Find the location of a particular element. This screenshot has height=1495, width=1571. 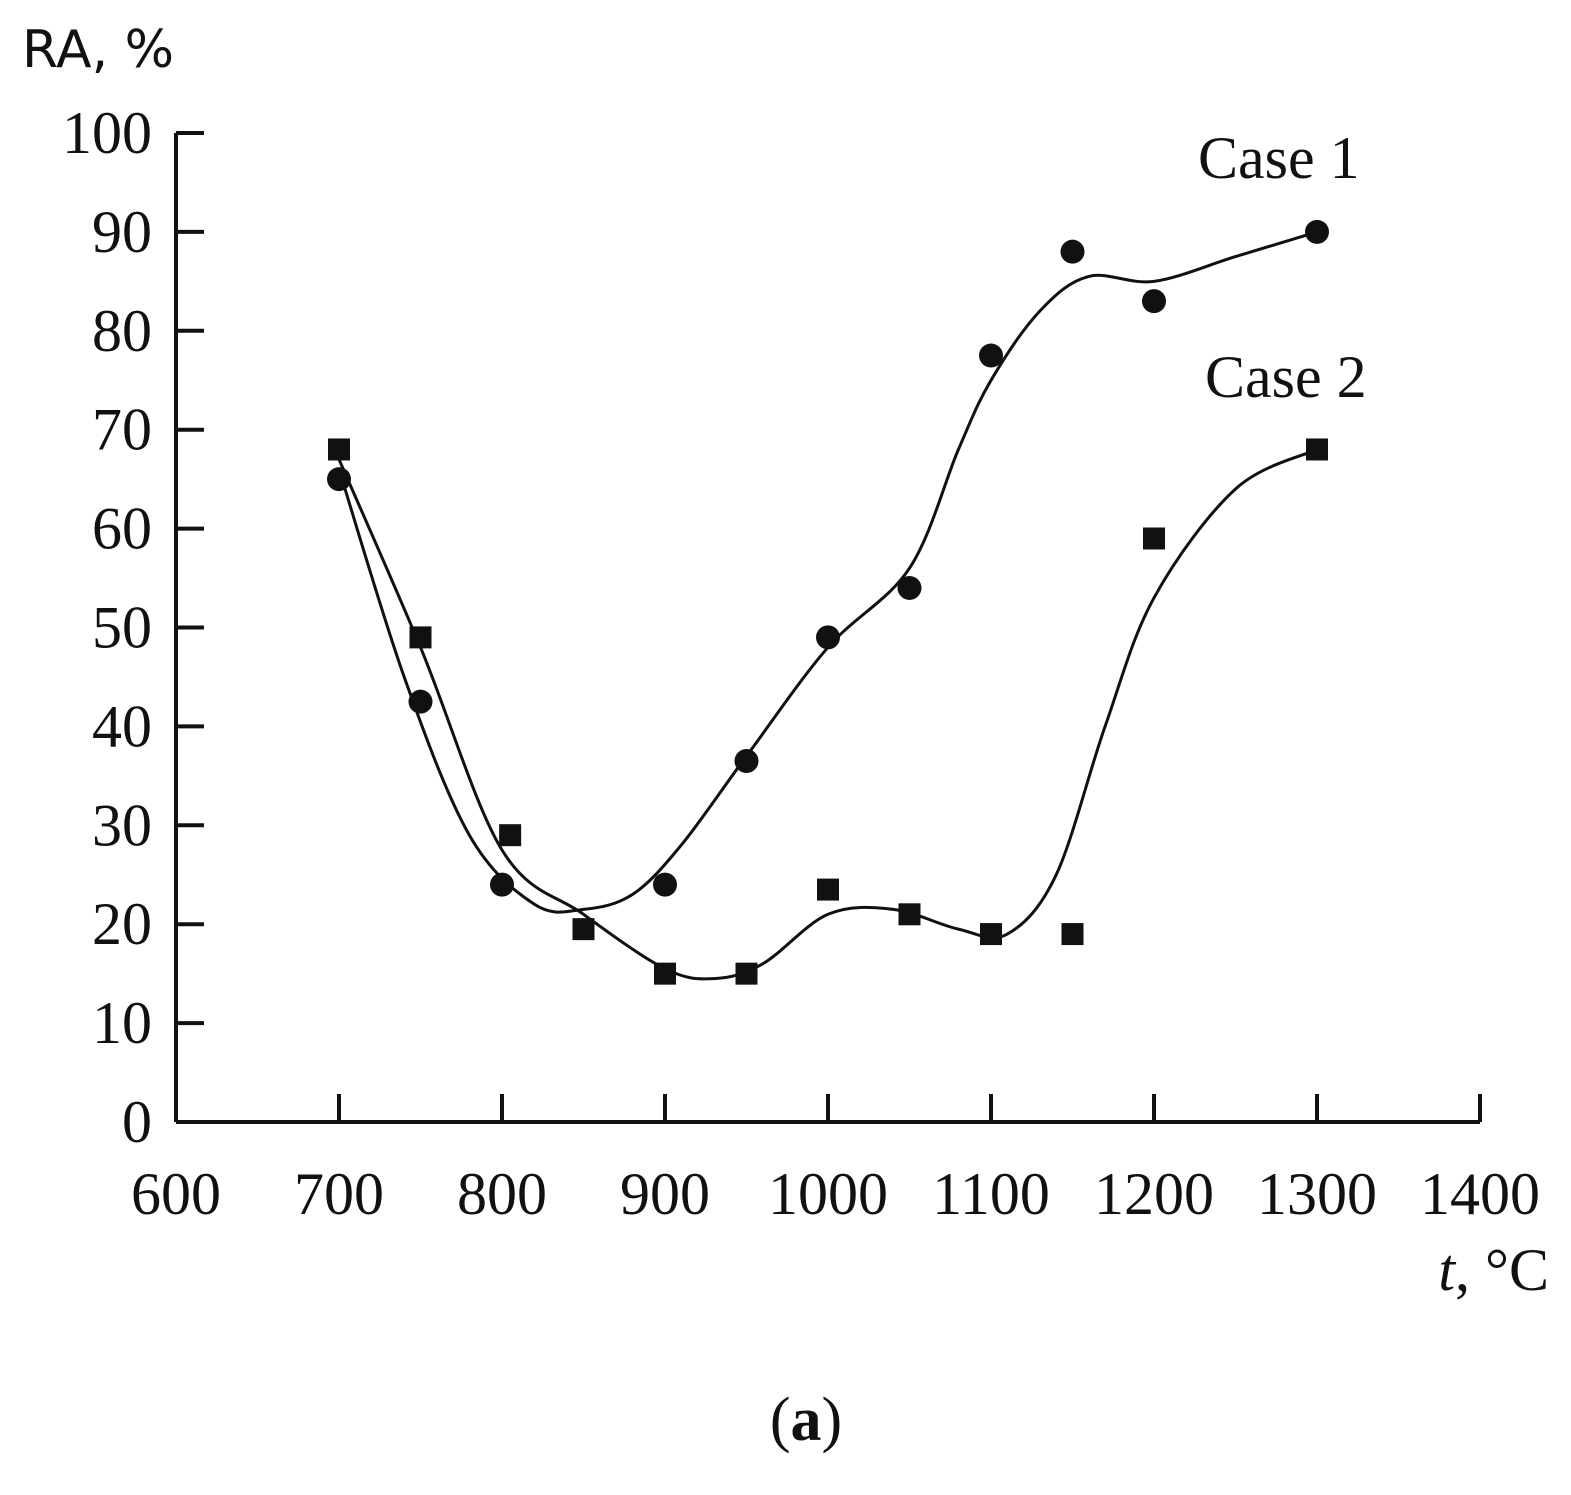

y-ticks: 0 10 20 30 40 50 60 70 80 90 100 is located at coordinates (133, 627).